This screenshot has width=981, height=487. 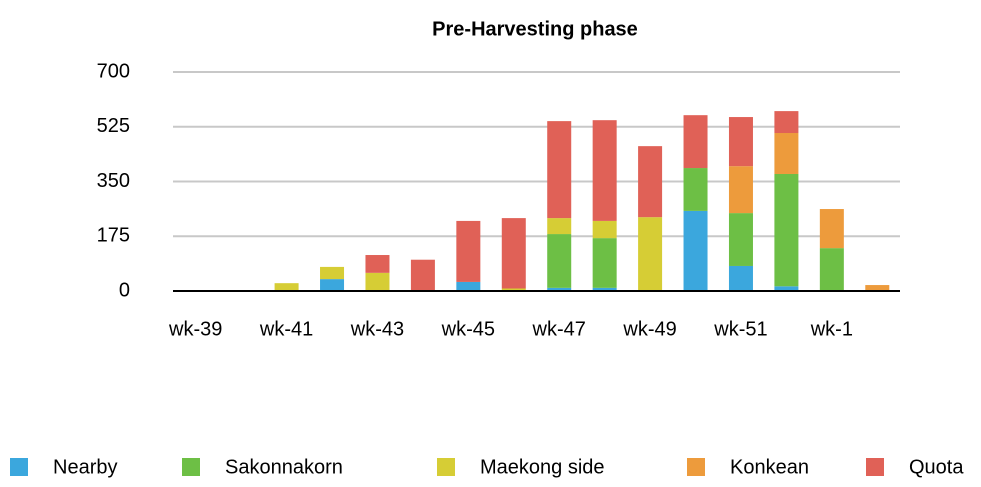 I want to click on chart-title: Pre-Harvesting phase, so click(x=535, y=29).